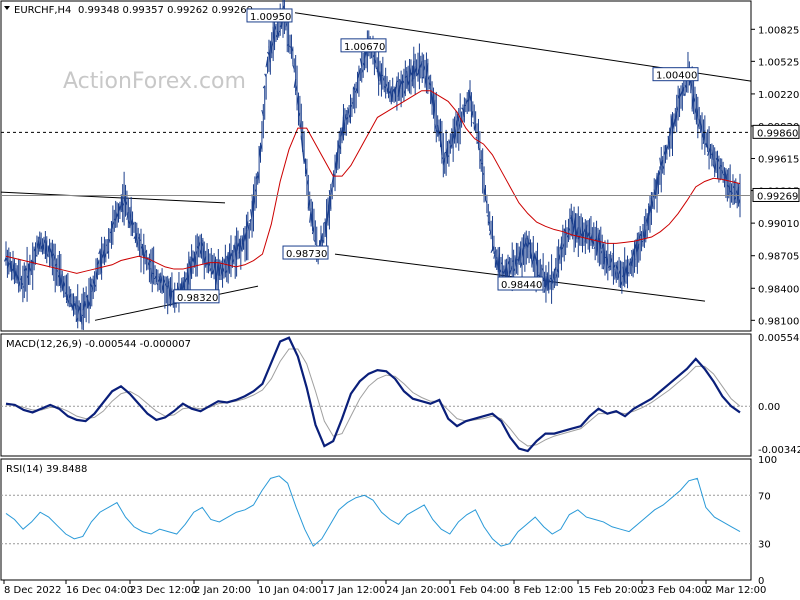 This screenshot has height=600, width=800. Describe the element at coordinates (113, 197) in the screenshot. I see `trend-line` at that location.